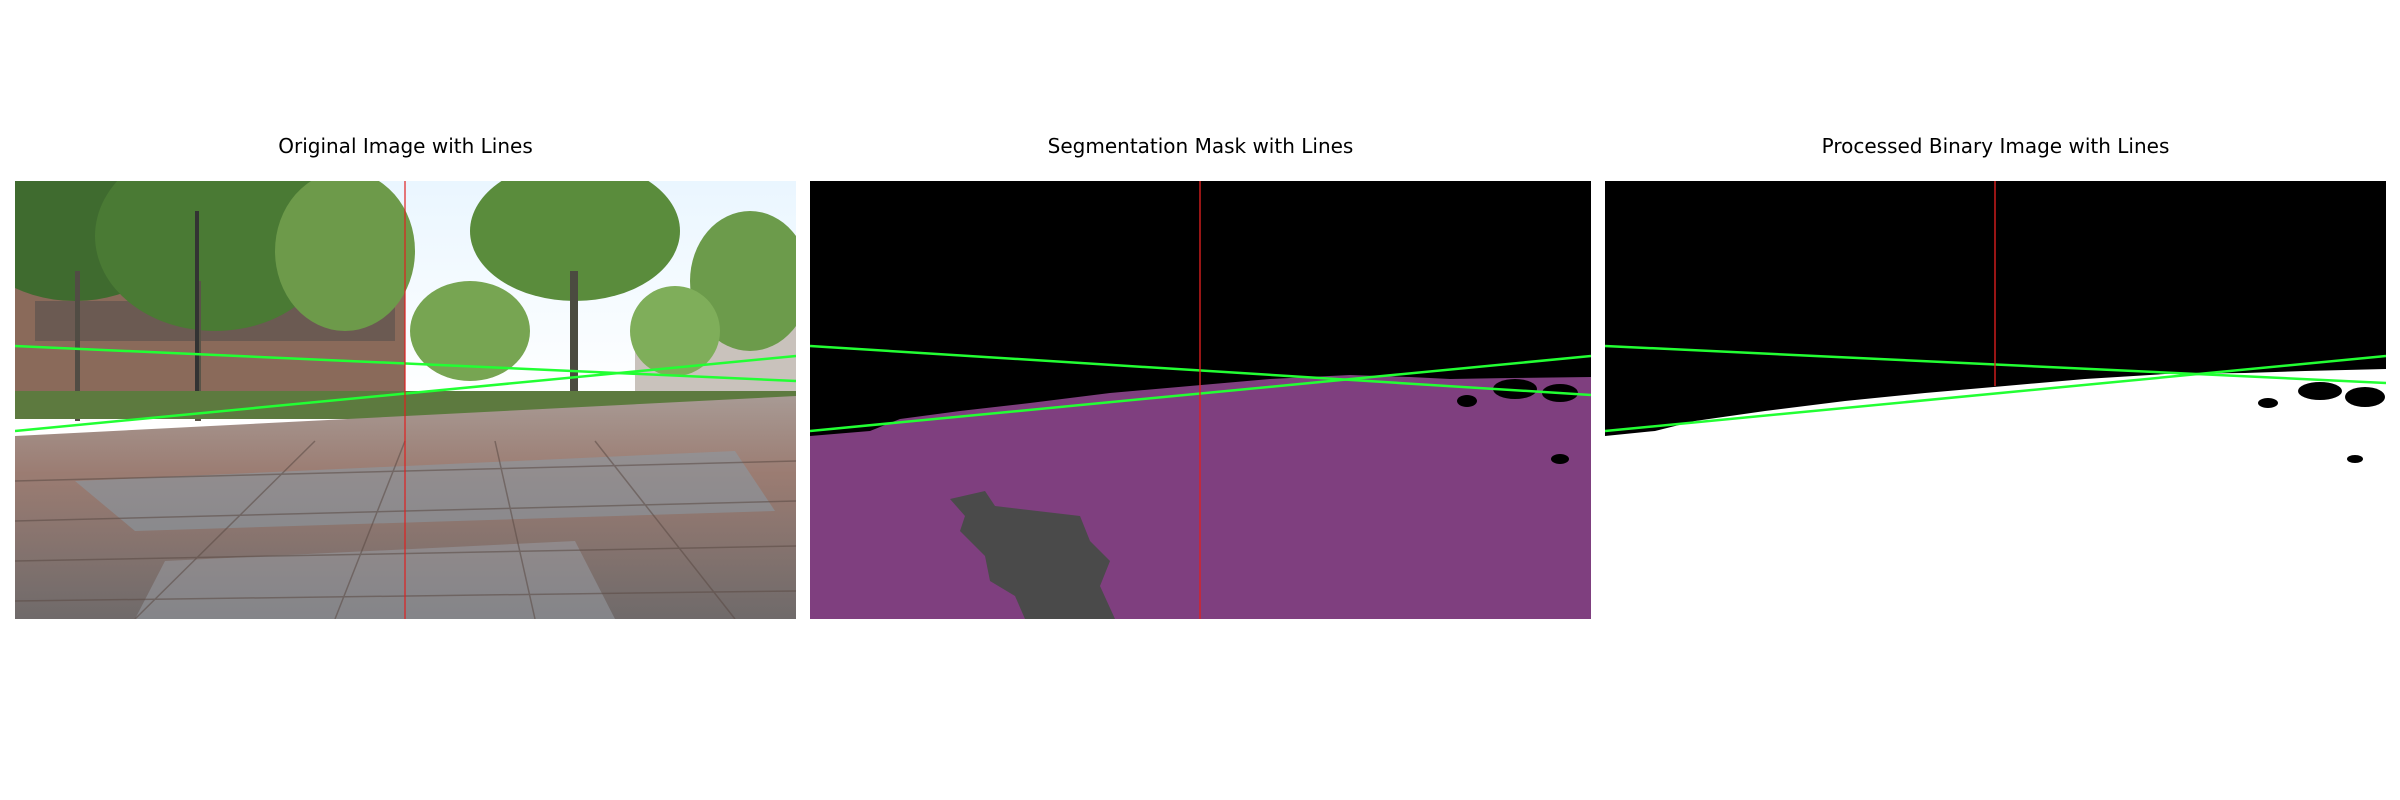  I want to click on guide-line-diagonal, so click(1995, 393).